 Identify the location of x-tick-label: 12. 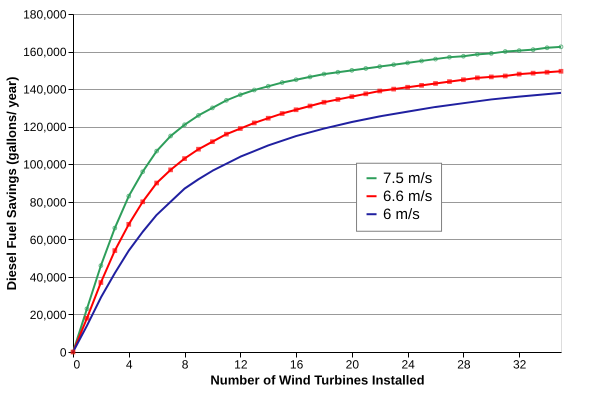
(241, 365).